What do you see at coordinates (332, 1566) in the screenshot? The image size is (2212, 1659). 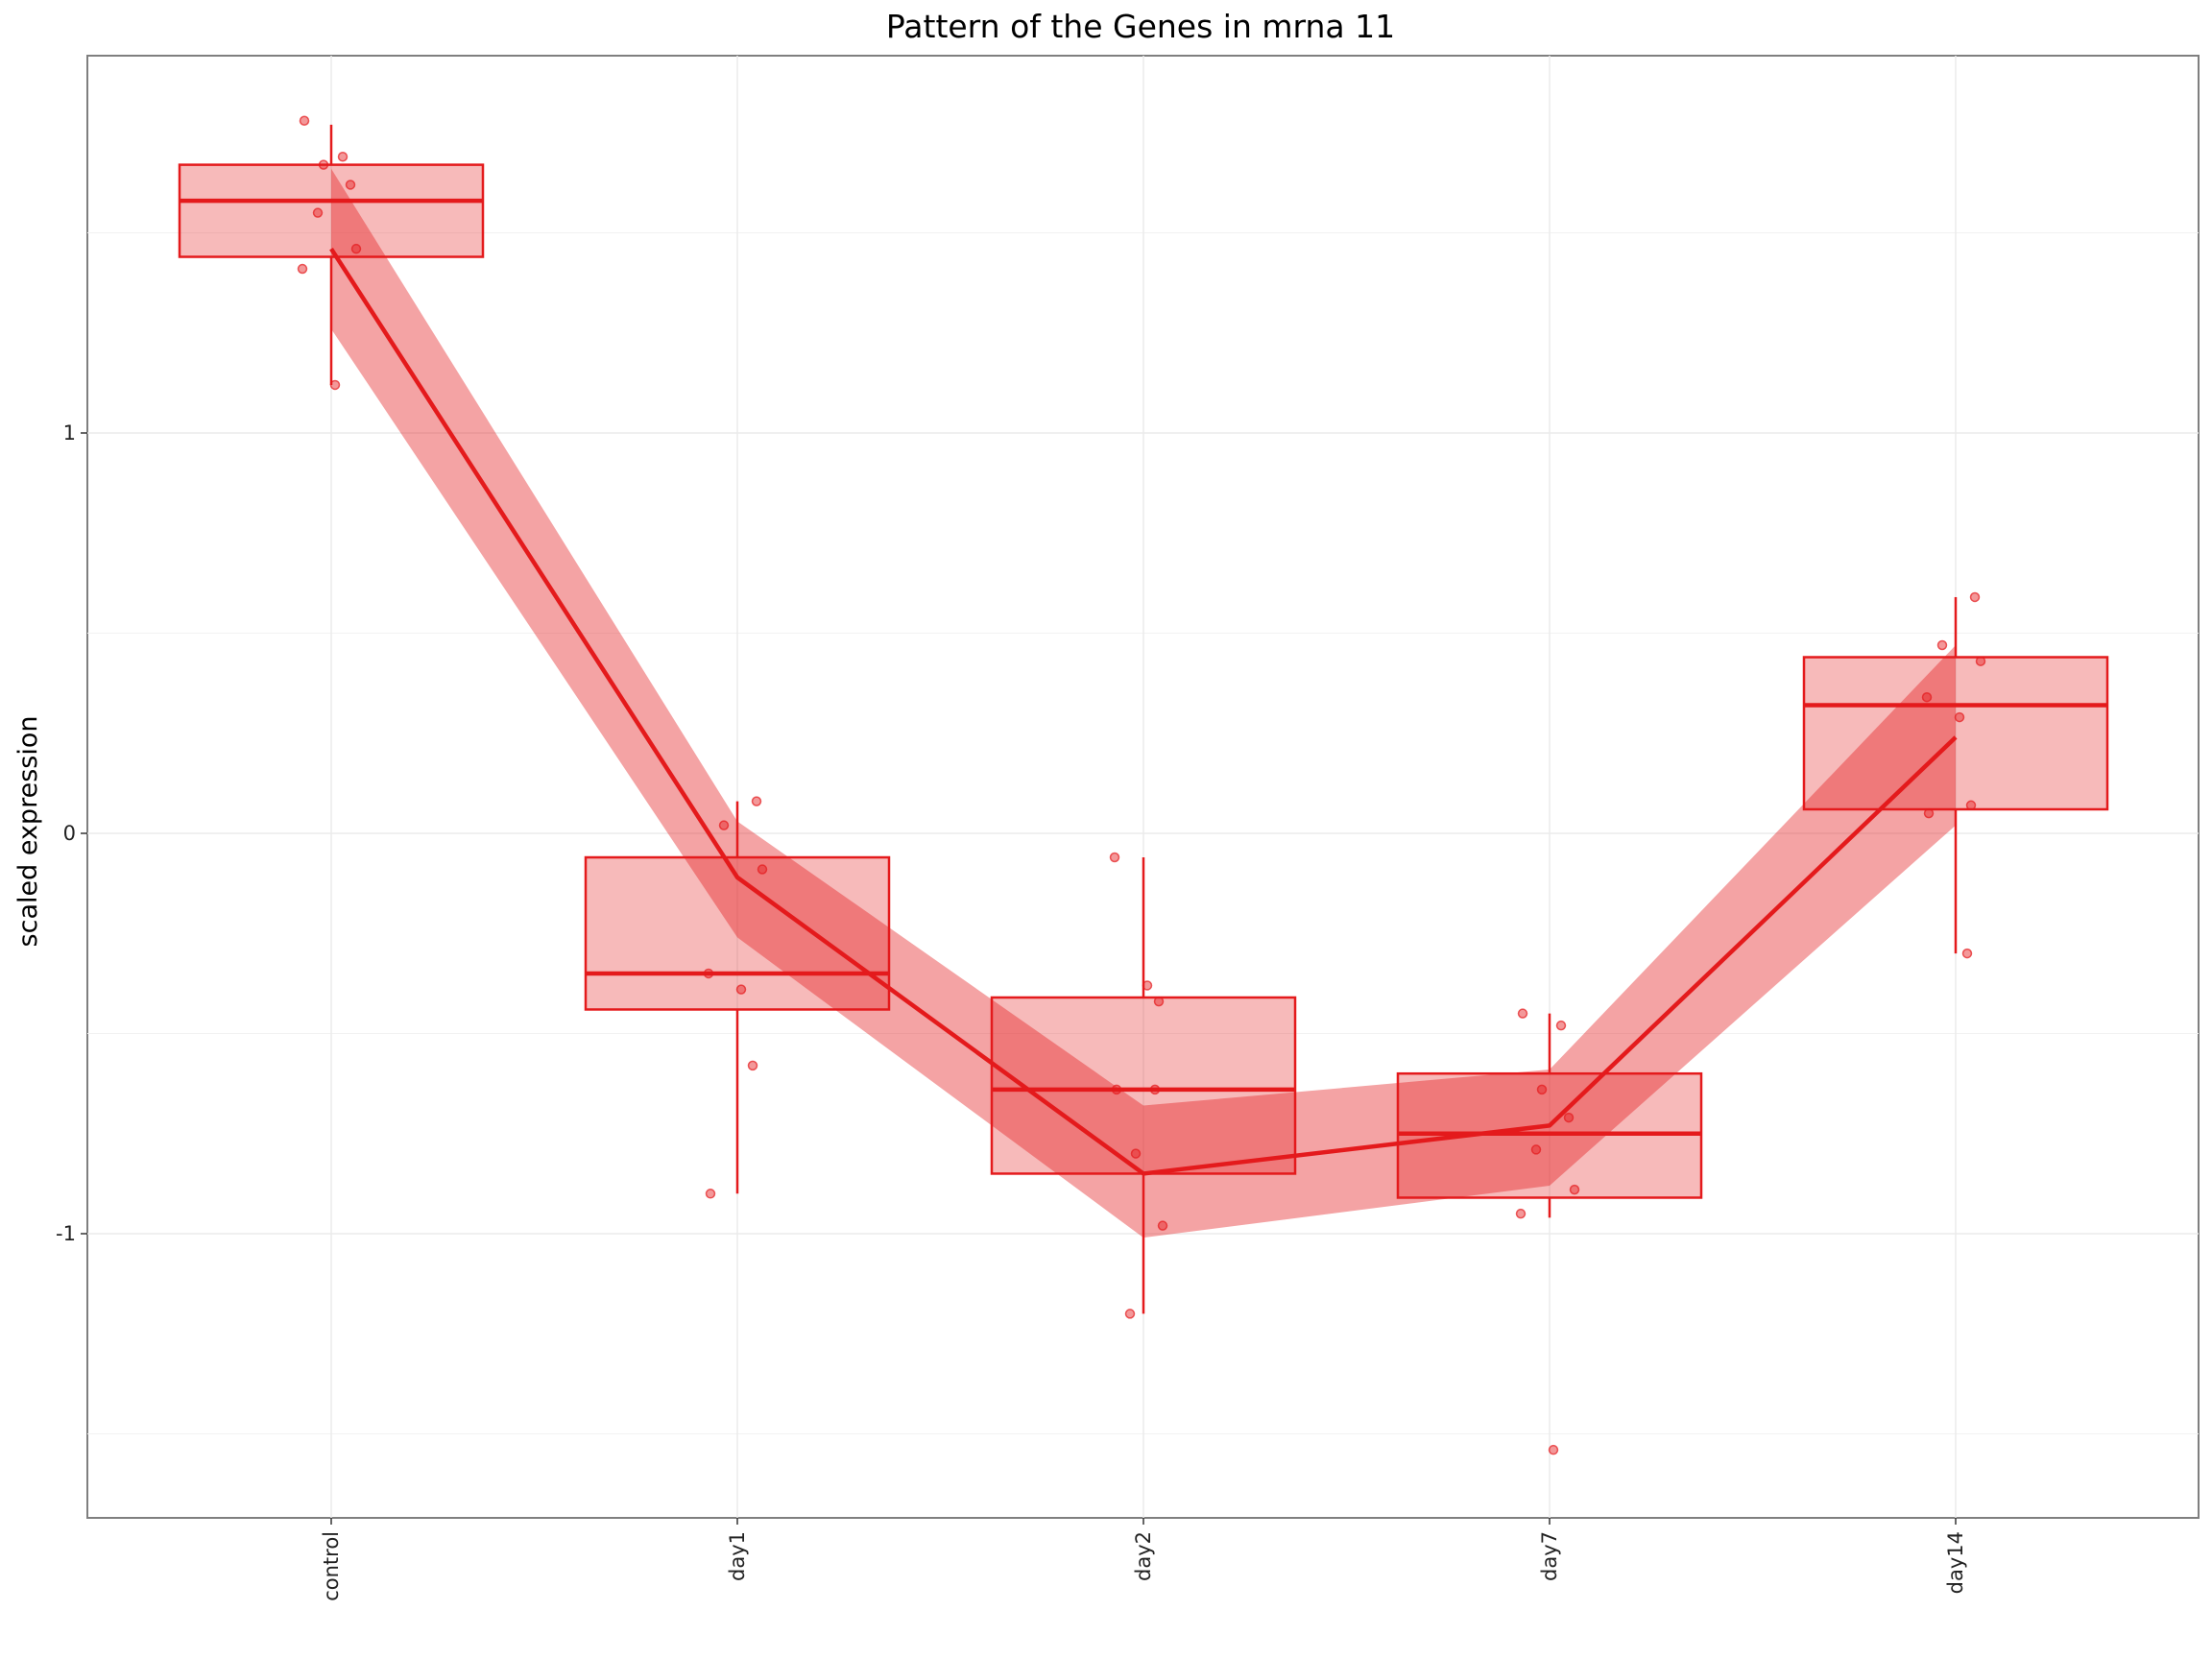 I see `x-tick-label: control` at bounding box center [332, 1566].